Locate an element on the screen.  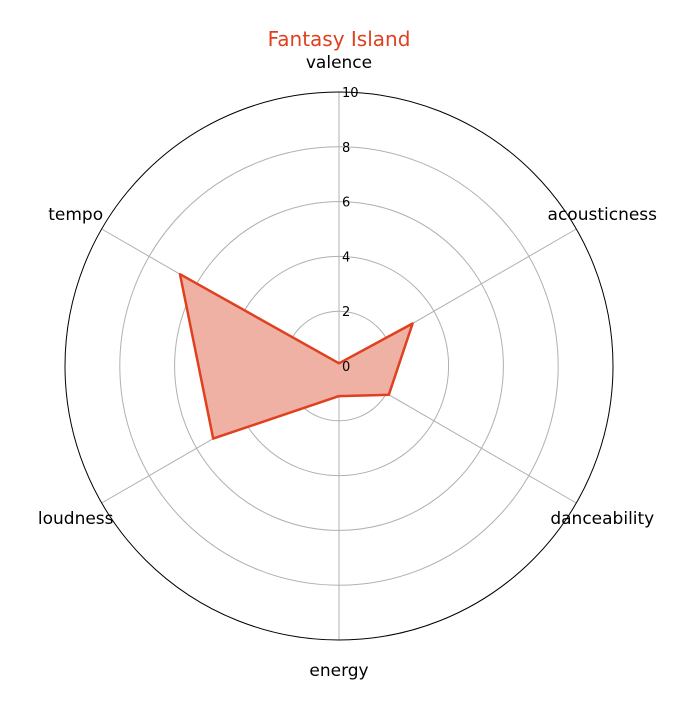
r-tick-label: 0 is located at coordinates (346, 367).